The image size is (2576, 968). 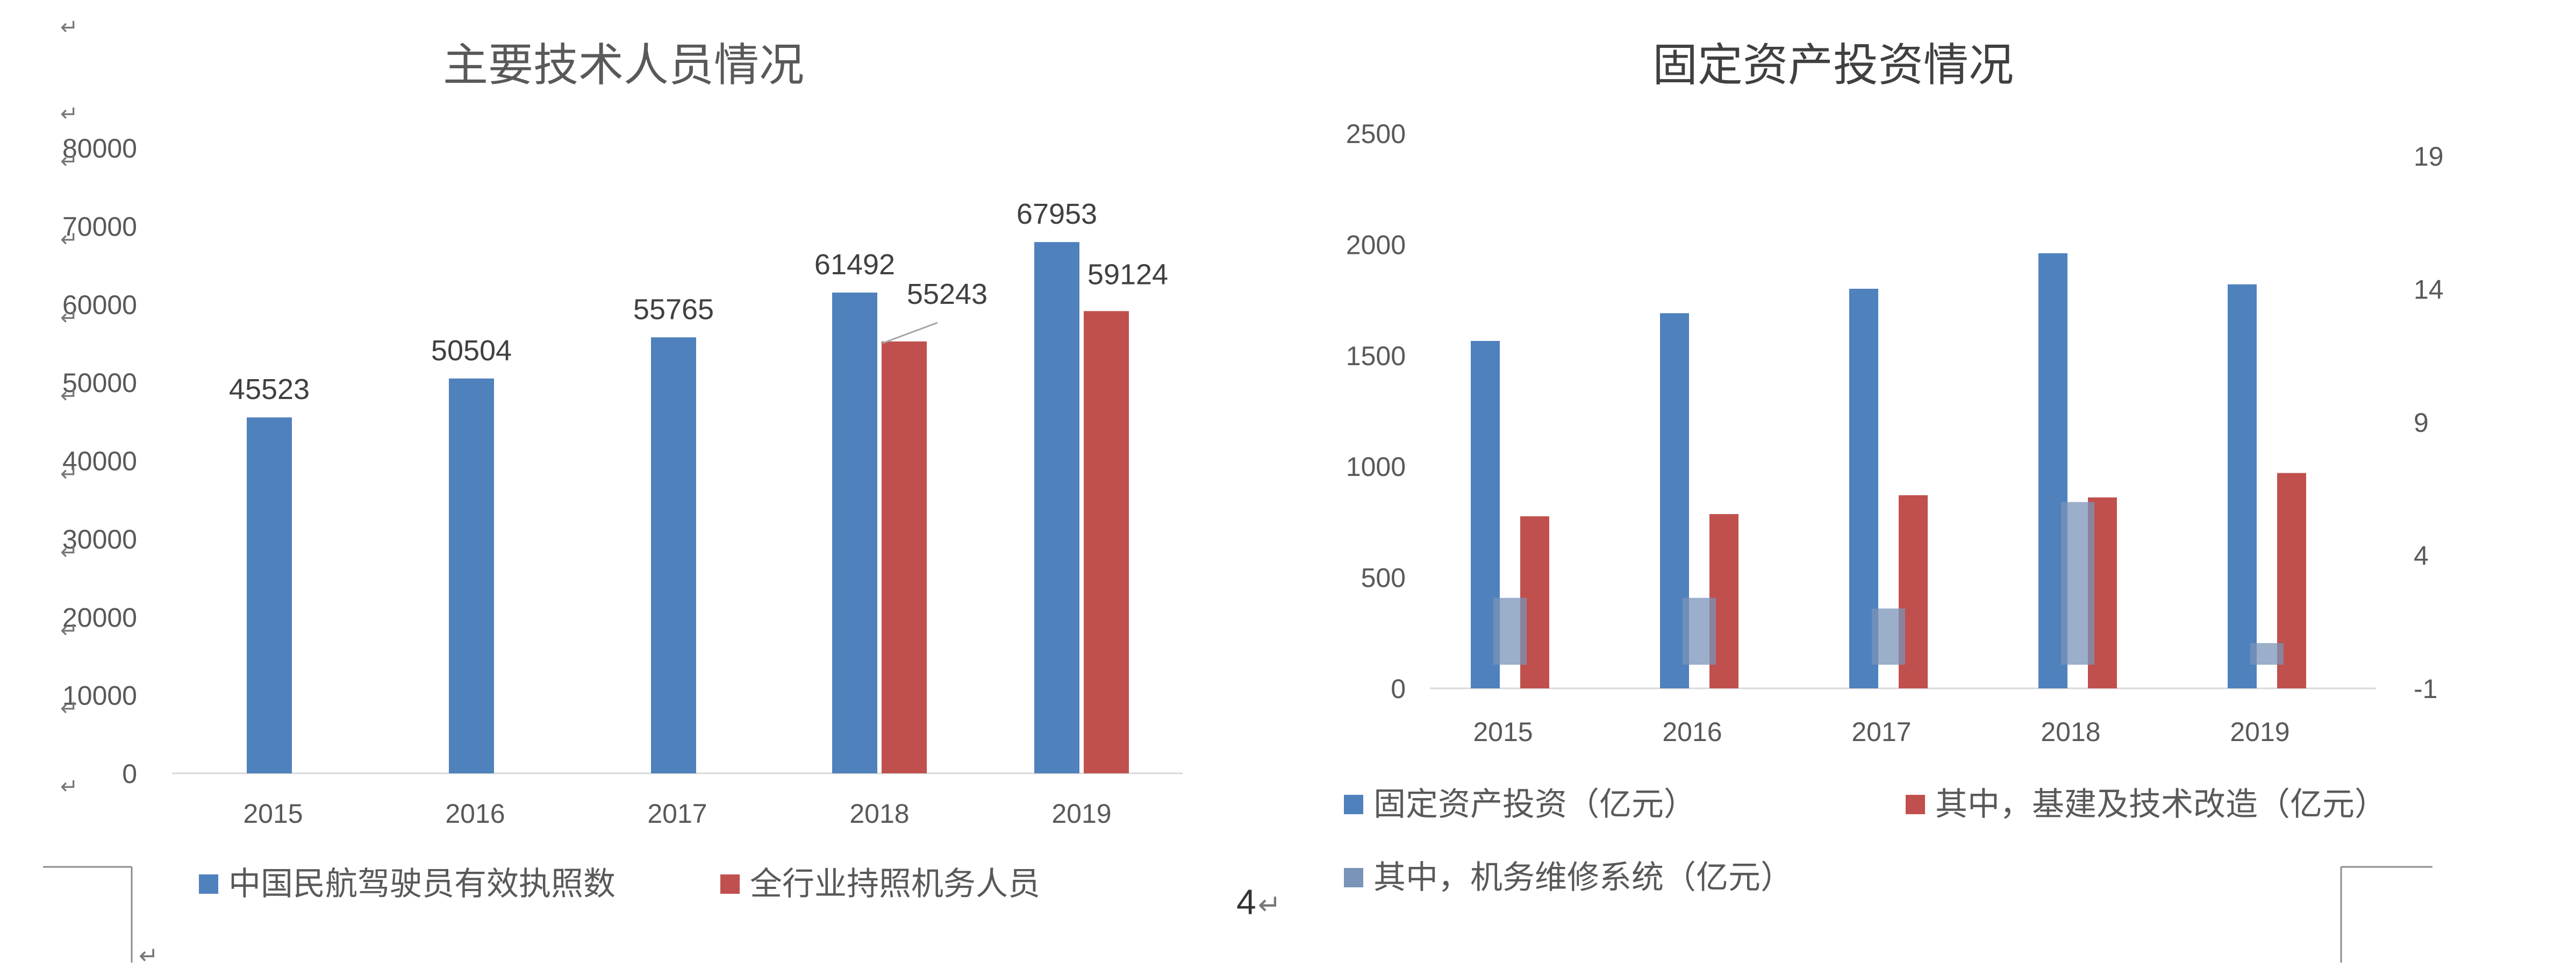 I want to click on chart2-legend: 固定资产投资（亿元） 其中，基建及技术改造（亿元） 其中，机务维修系统（亿元）, so click(x=1865, y=841).